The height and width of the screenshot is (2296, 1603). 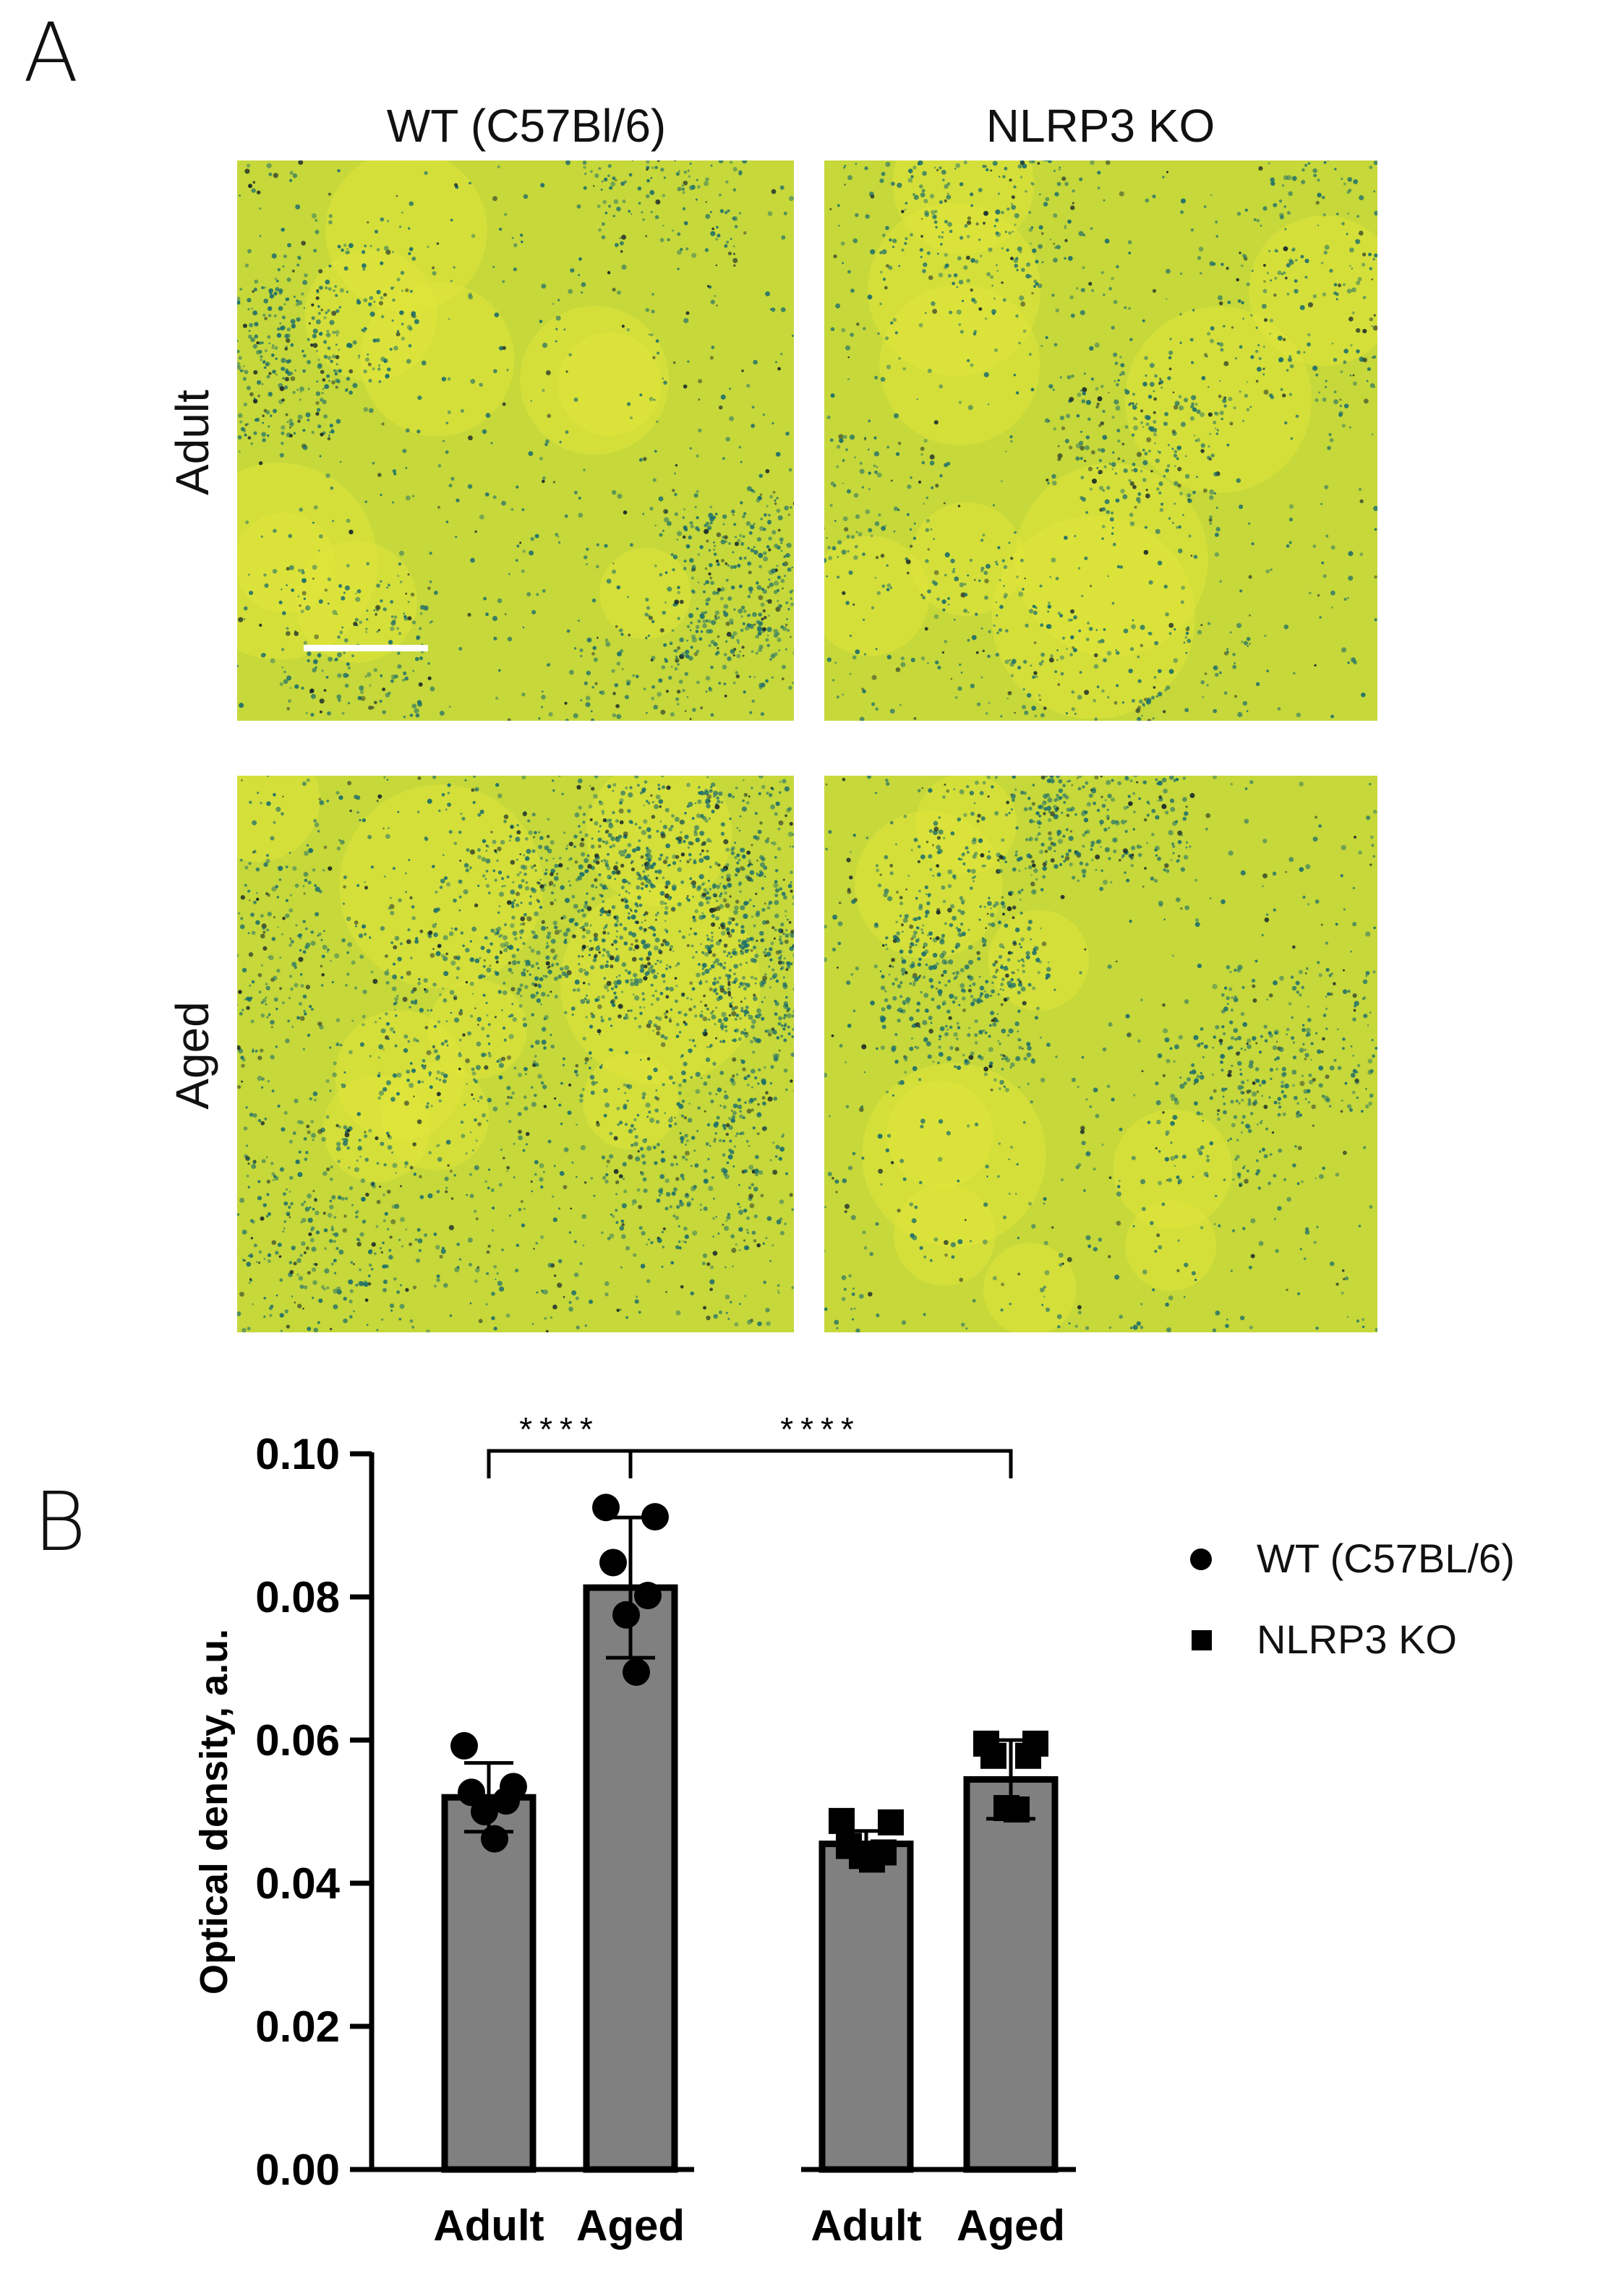 What do you see at coordinates (297, 1740) in the screenshot?
I see `y-tick-label: 0.06` at bounding box center [297, 1740].